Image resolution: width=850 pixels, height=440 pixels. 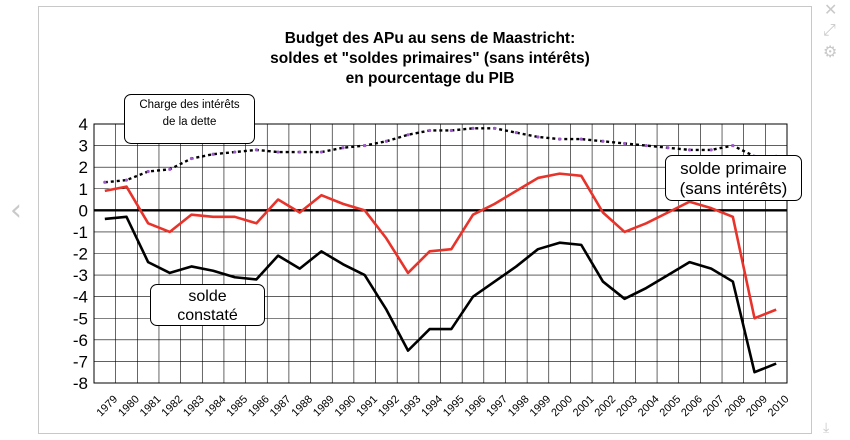 I want to click on x-tick-label: 1995, so click(x=454, y=406).